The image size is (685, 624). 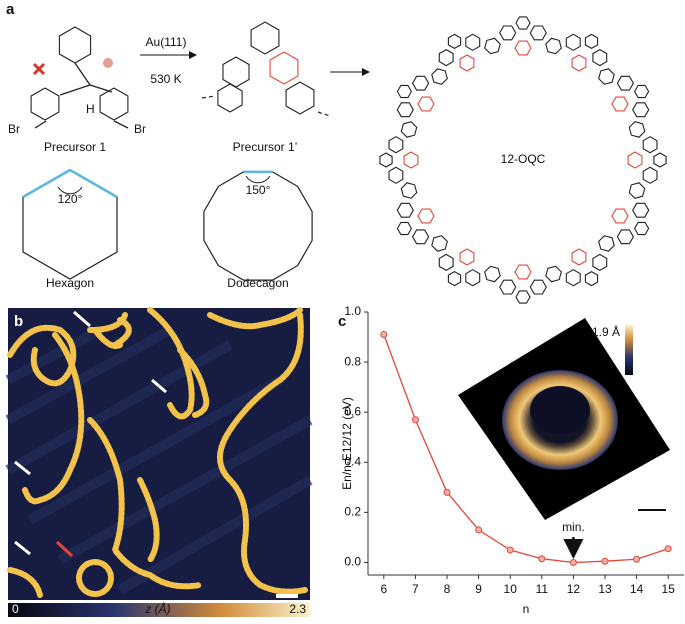 What do you see at coordinates (478, 589) in the screenshot?
I see `x-tick-label: 9` at bounding box center [478, 589].